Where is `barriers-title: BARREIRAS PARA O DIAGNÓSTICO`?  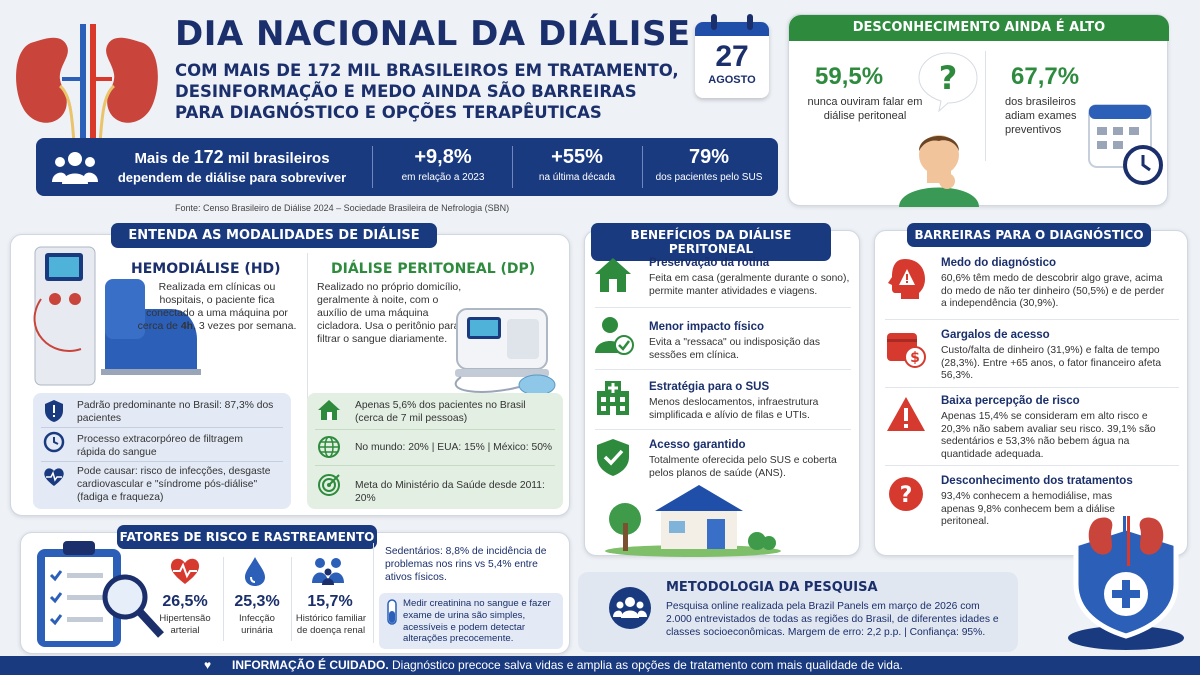
barriers-title: BARREIRAS PARA O DIAGNÓSTICO is located at coordinates (1029, 235).